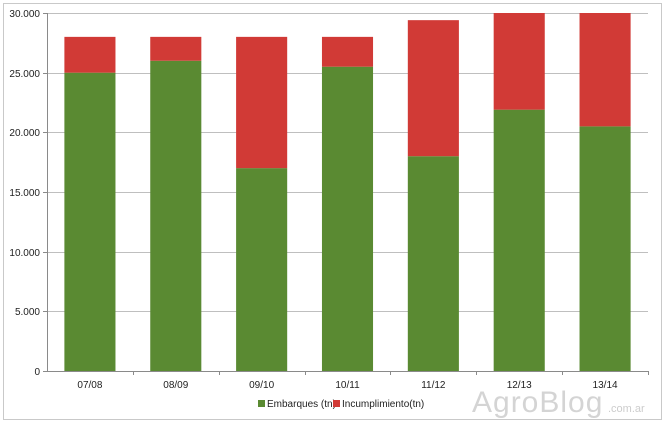  What do you see at coordinates (24, 193) in the screenshot?
I see `y-tick-label: 15.000` at bounding box center [24, 193].